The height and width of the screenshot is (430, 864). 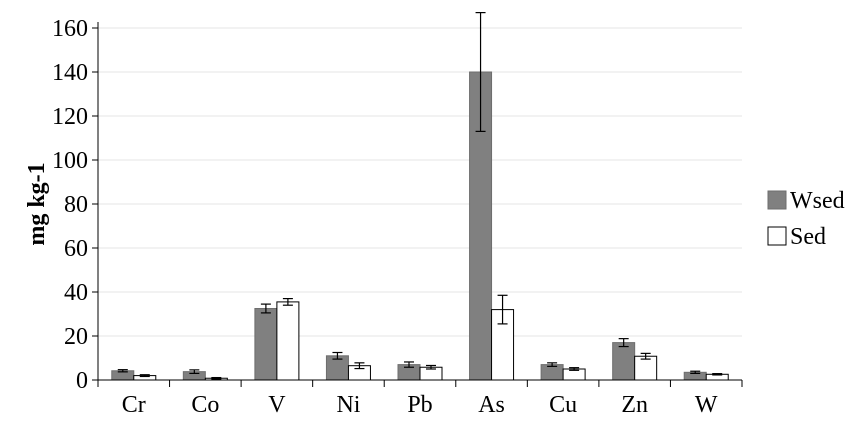 What do you see at coordinates (76, 249) in the screenshot?
I see `y-tick-label-60: 60` at bounding box center [76, 249].